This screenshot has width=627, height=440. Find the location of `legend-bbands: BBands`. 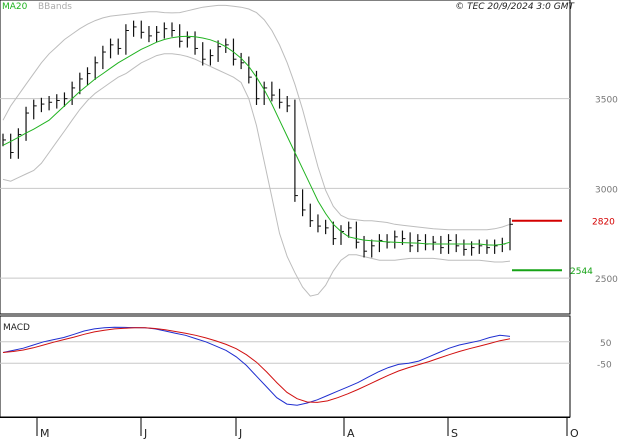

legend-bbands: BBands is located at coordinates (55, 7).